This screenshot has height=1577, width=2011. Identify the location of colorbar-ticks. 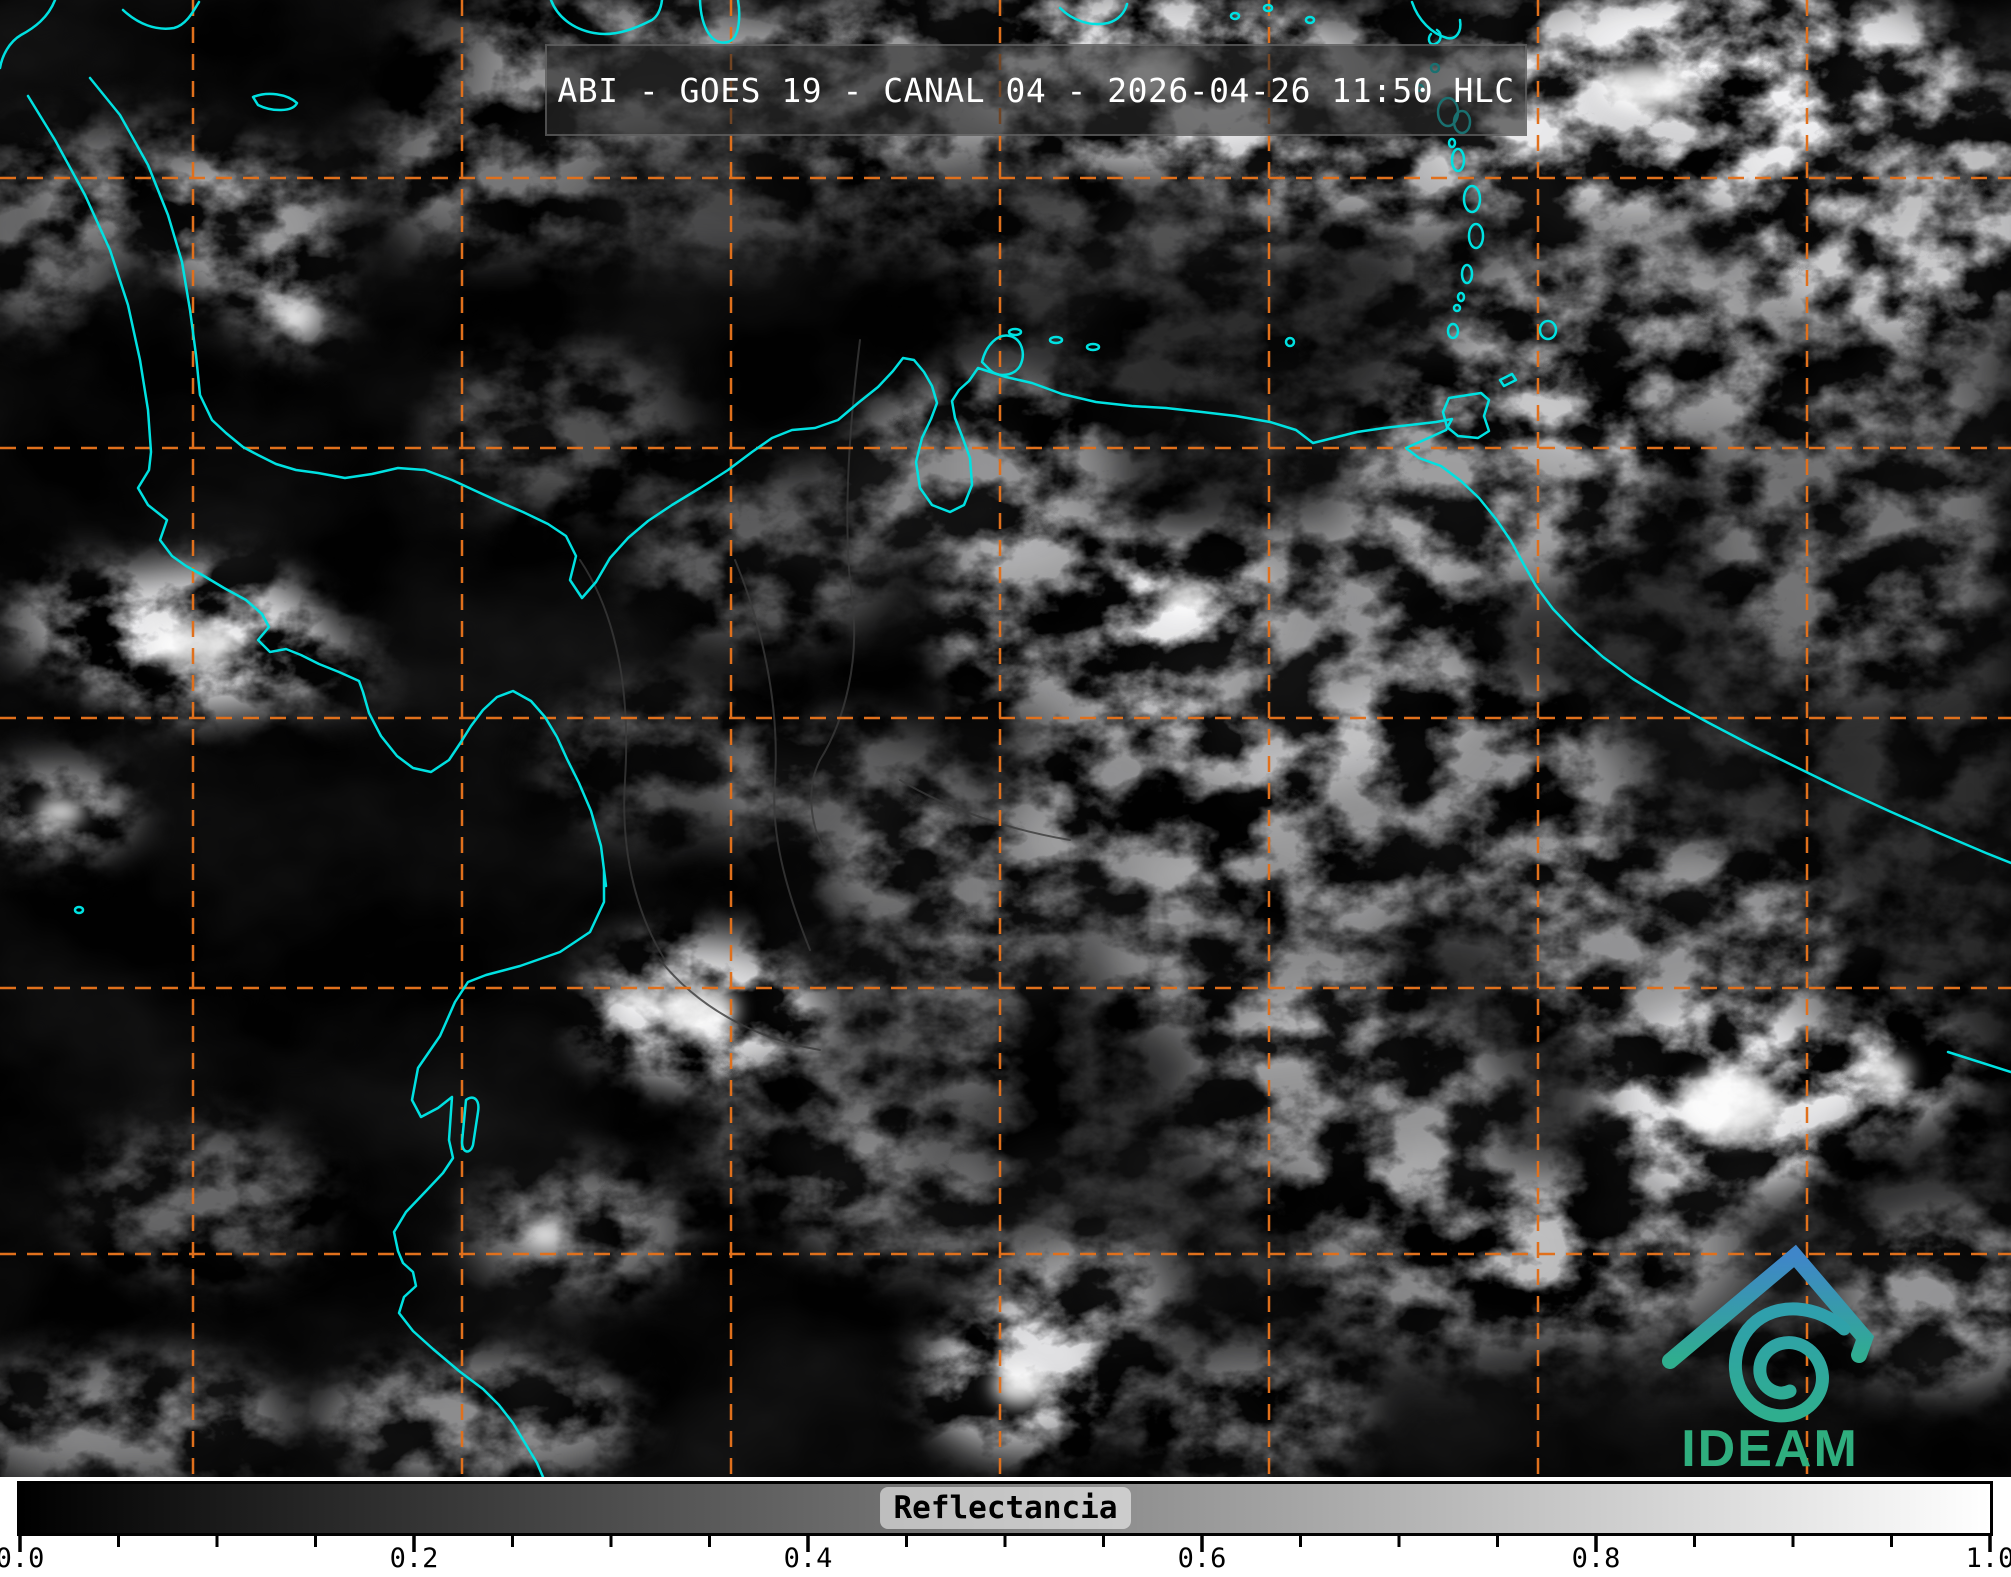
(1005, 1544).